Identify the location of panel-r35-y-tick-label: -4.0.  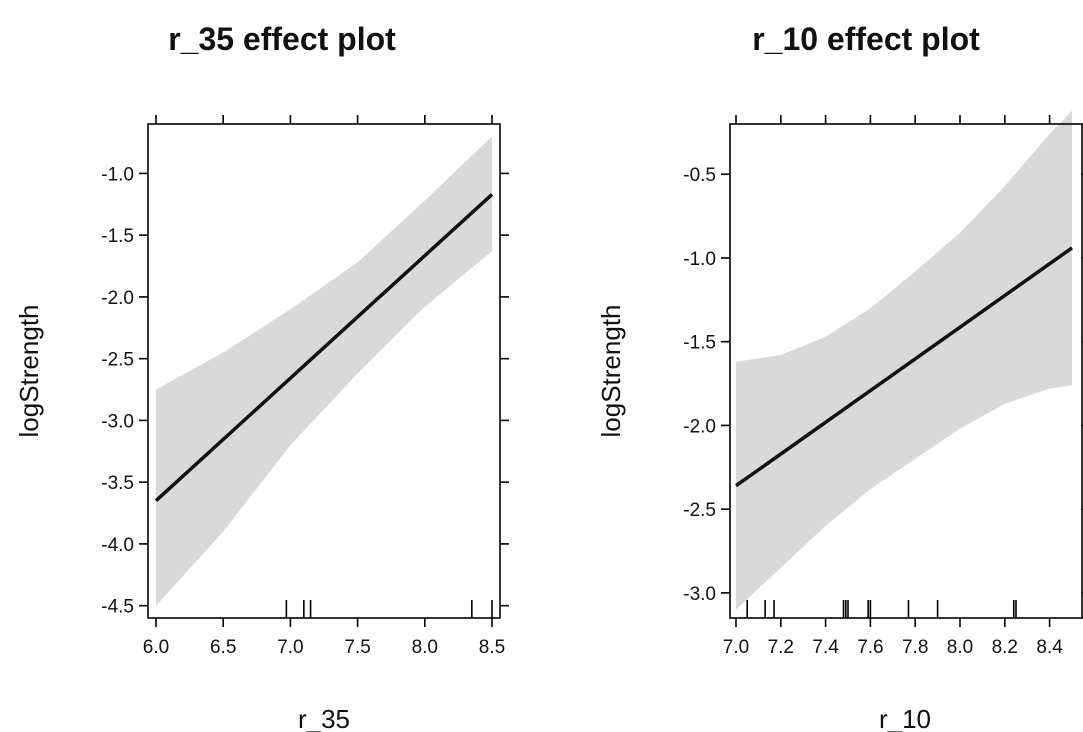
(117, 545).